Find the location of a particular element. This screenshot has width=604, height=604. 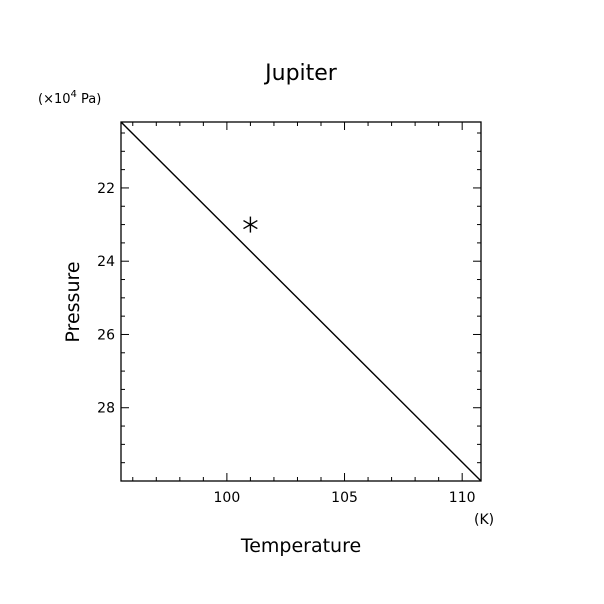

x-tick-label: 110 is located at coordinates (462, 498).